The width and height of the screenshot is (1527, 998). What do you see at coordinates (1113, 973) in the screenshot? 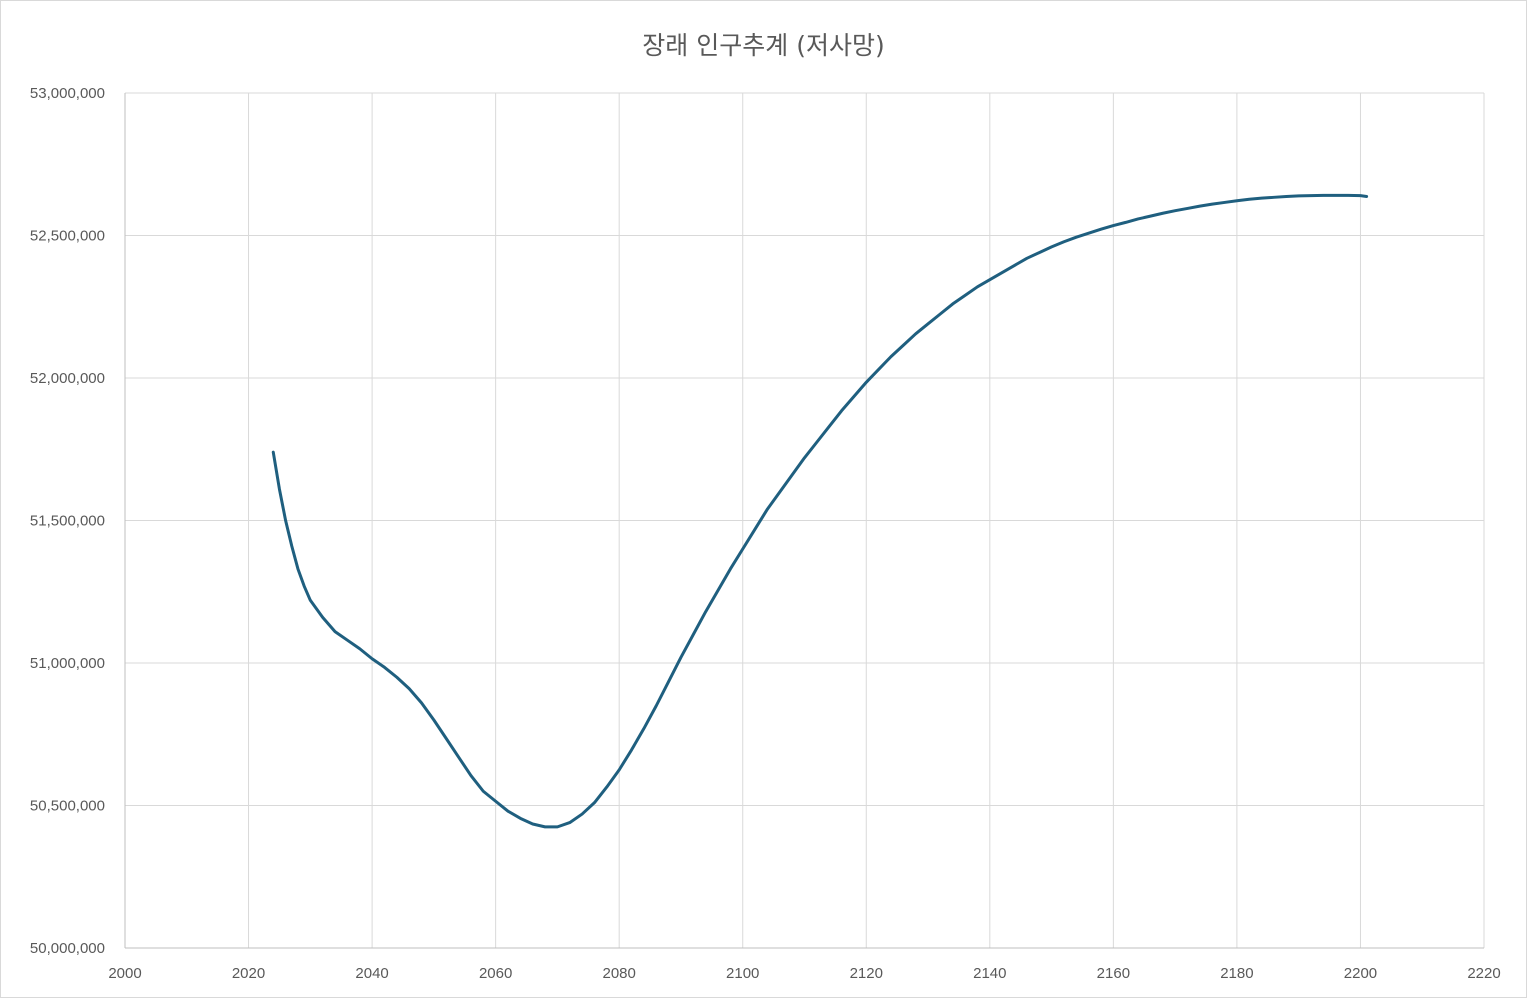
I see `x-tick-label: 2160` at bounding box center [1113, 973].